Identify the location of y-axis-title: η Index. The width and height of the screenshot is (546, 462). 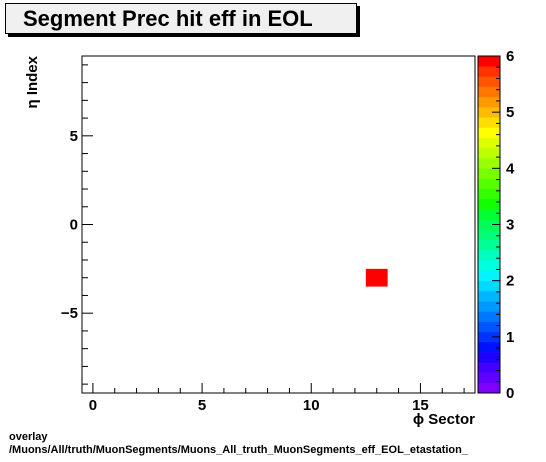
(32, 81).